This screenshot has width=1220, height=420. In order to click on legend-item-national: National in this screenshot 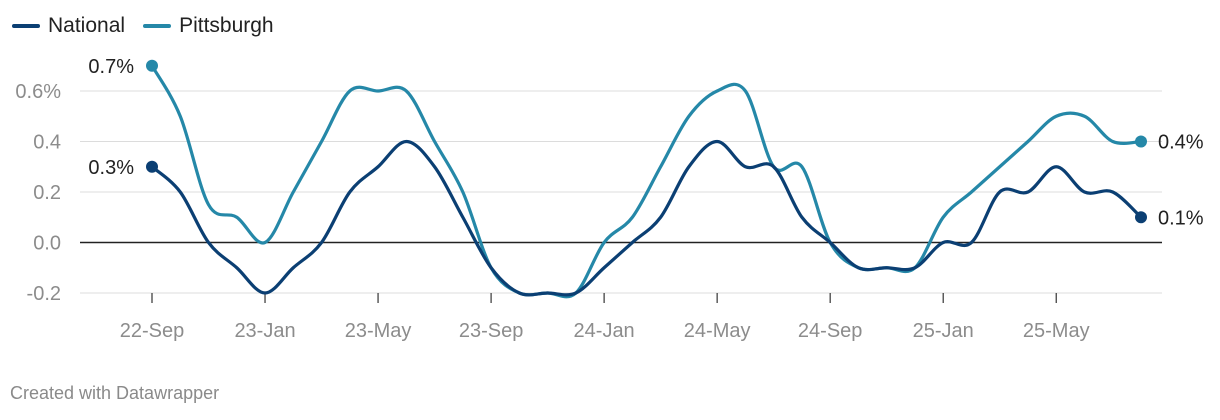, I will do `click(68, 26)`.